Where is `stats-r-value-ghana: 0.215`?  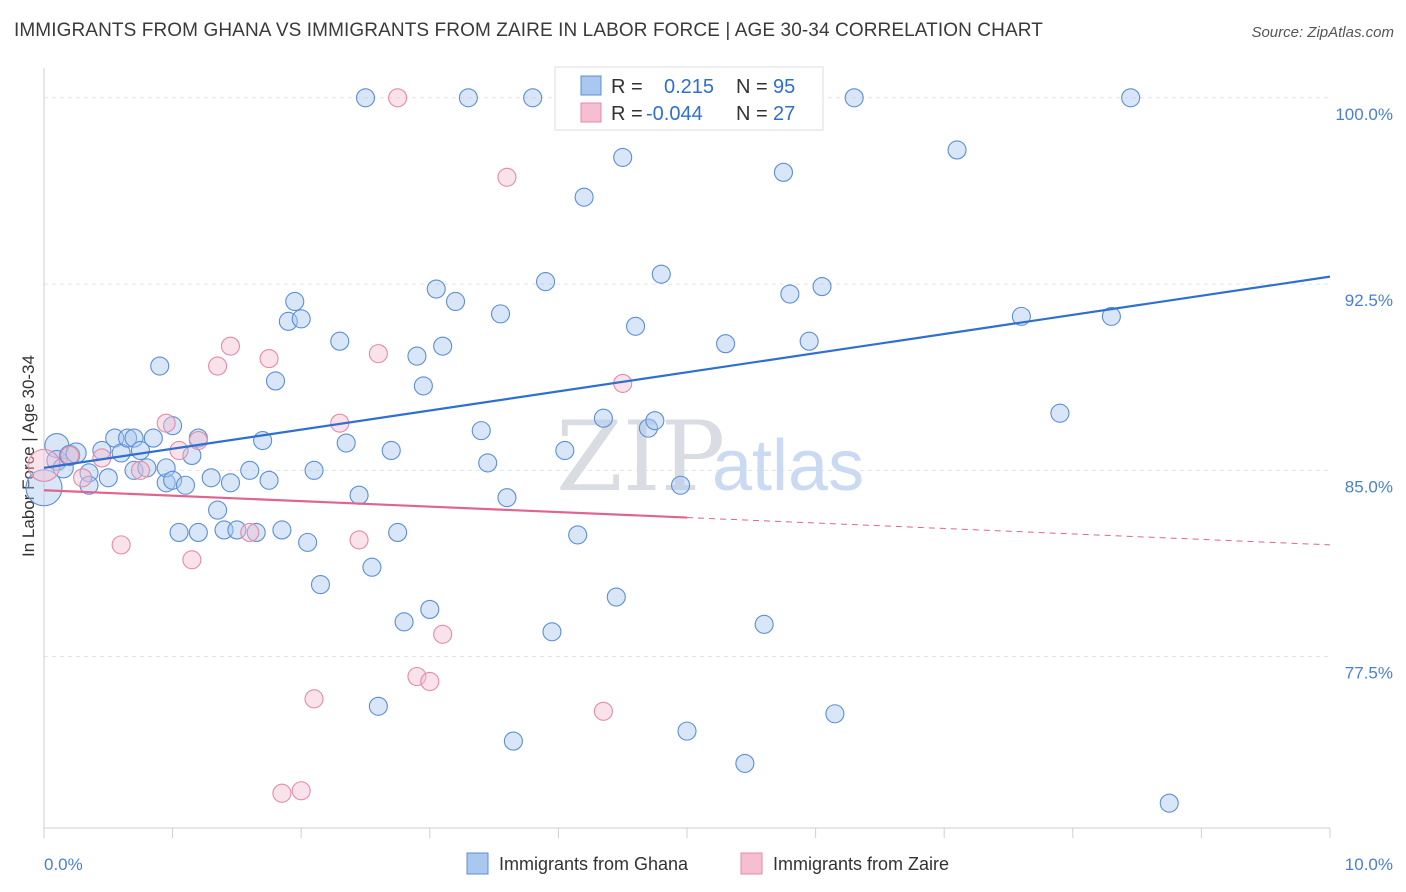
stats-r-value-ghana: 0.215 is located at coordinates (689, 87).